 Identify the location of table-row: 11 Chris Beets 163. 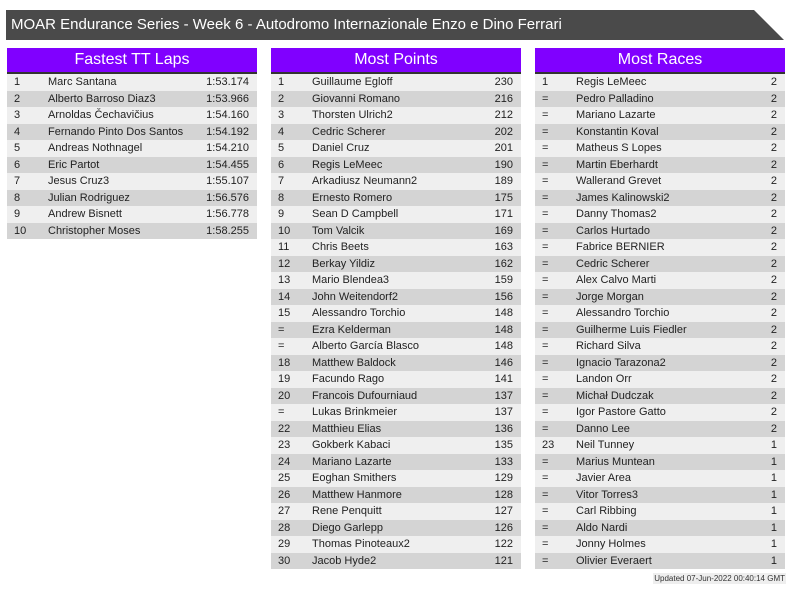
(396, 247).